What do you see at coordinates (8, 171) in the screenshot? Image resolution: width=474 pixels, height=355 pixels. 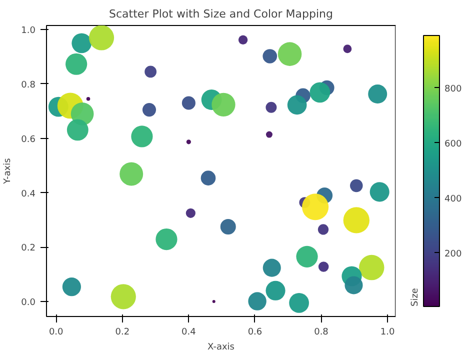 I see `y-axis-title: Y-axis` at bounding box center [8, 171].